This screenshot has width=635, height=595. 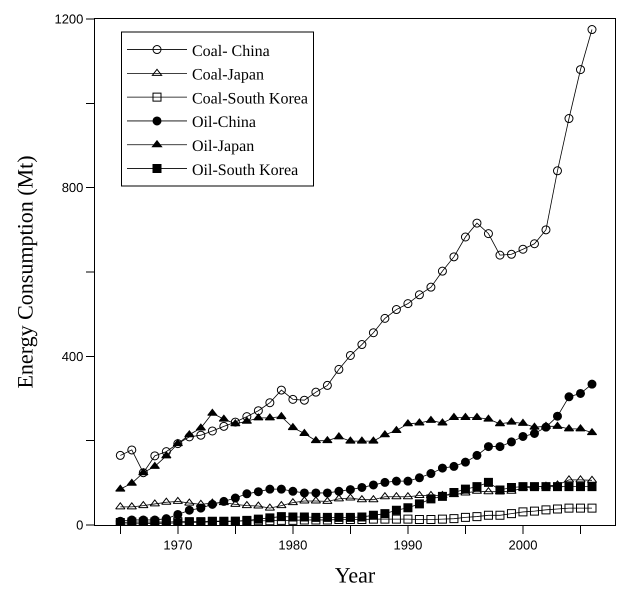 What do you see at coordinates (224, 123) in the screenshot?
I see `legend-label: Oil-China` at bounding box center [224, 123].